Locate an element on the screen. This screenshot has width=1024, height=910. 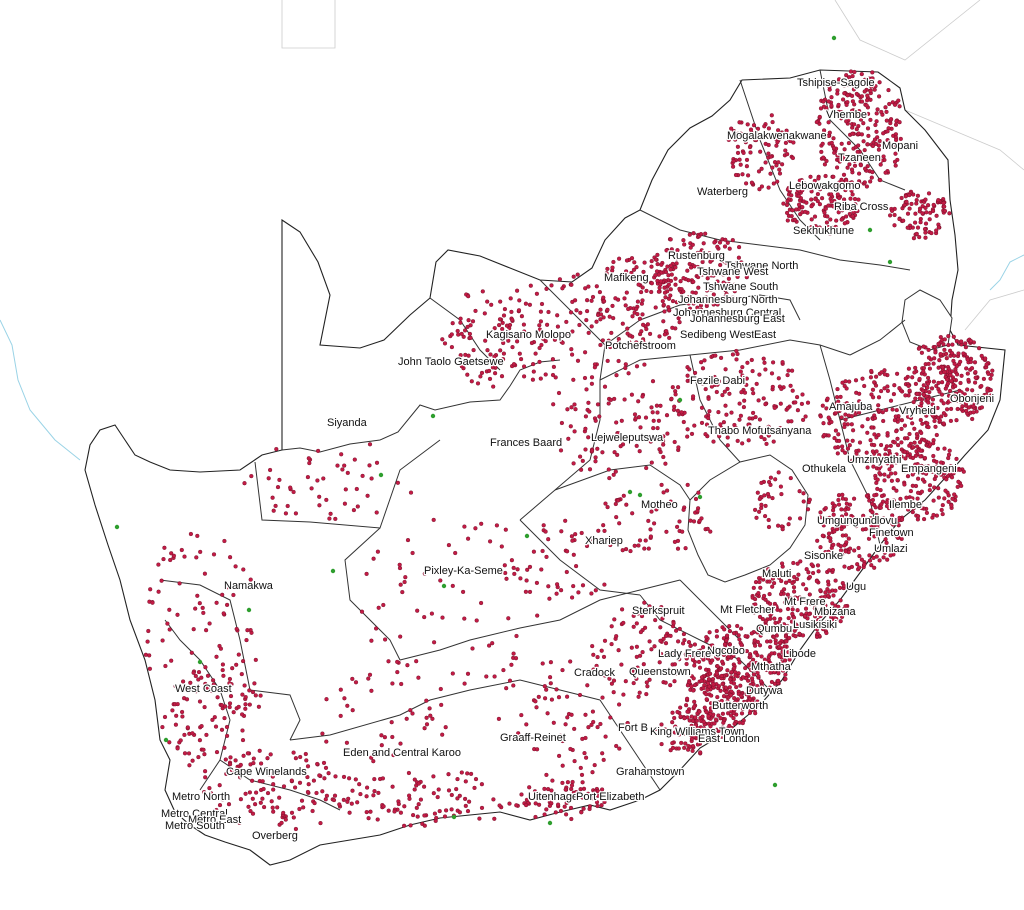
label-potchefstroom: Potchefstroom is located at coordinates (640, 346).